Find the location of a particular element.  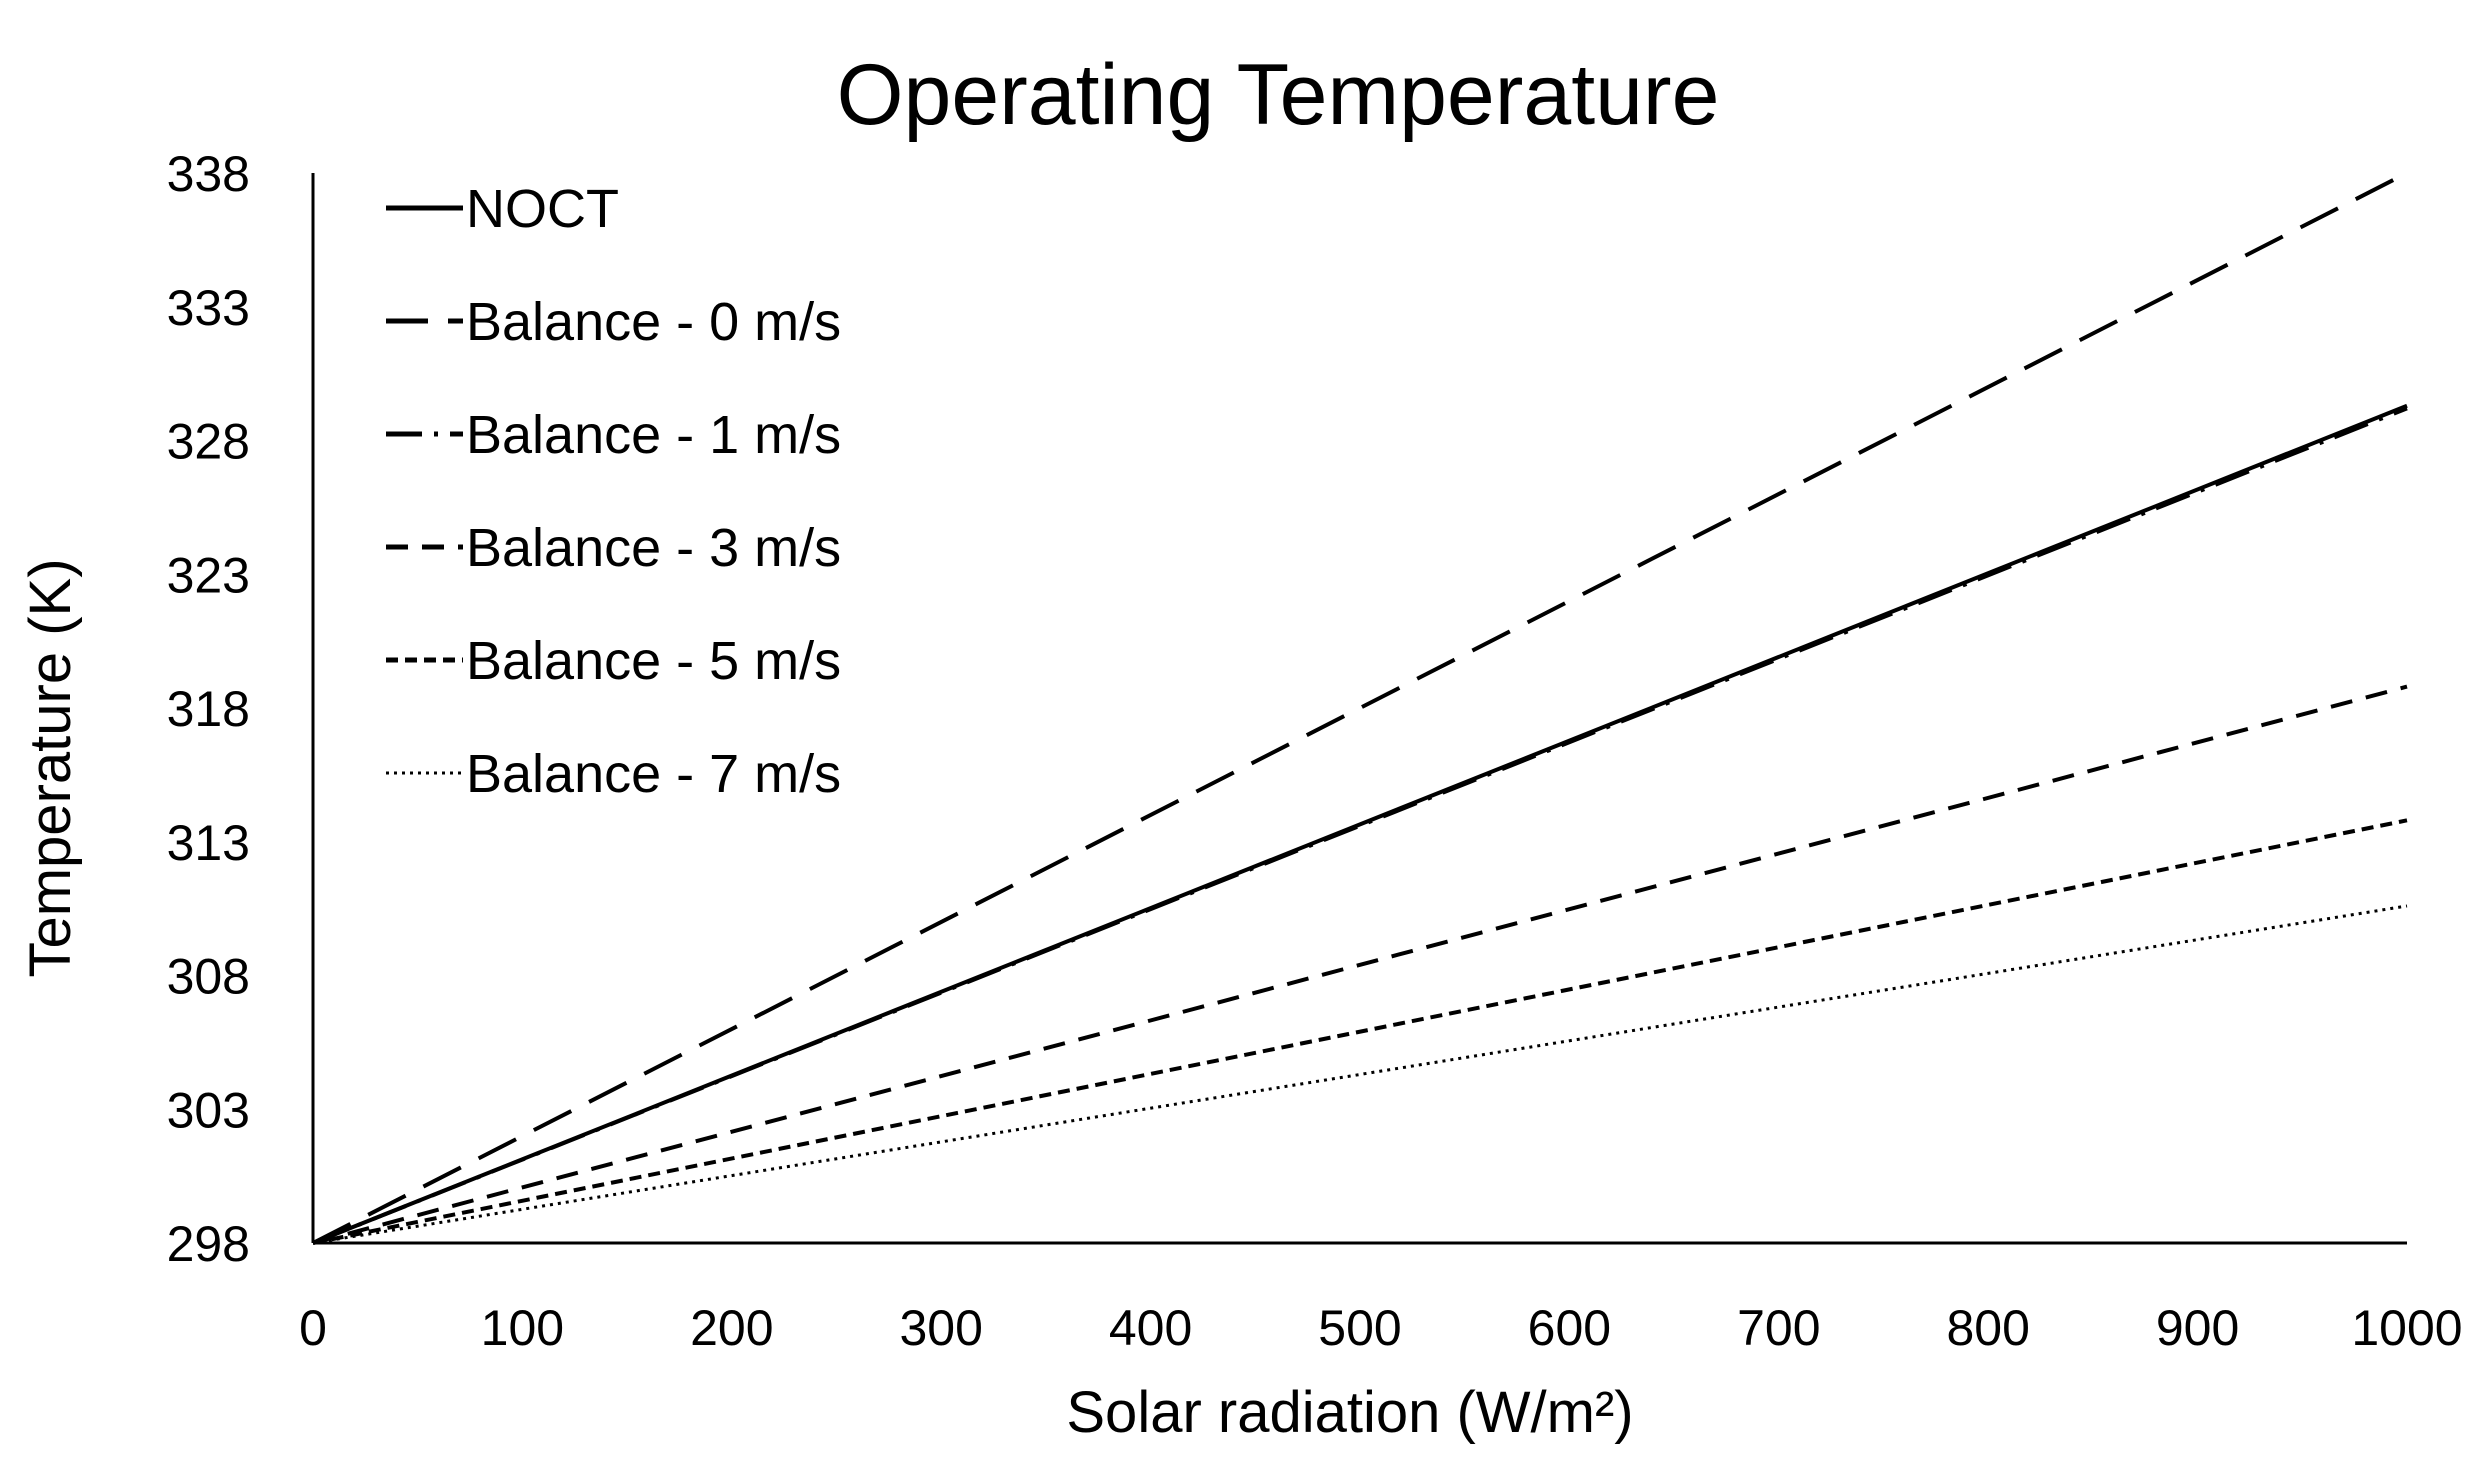

y-tick-label: 323 is located at coordinates (208, 575).